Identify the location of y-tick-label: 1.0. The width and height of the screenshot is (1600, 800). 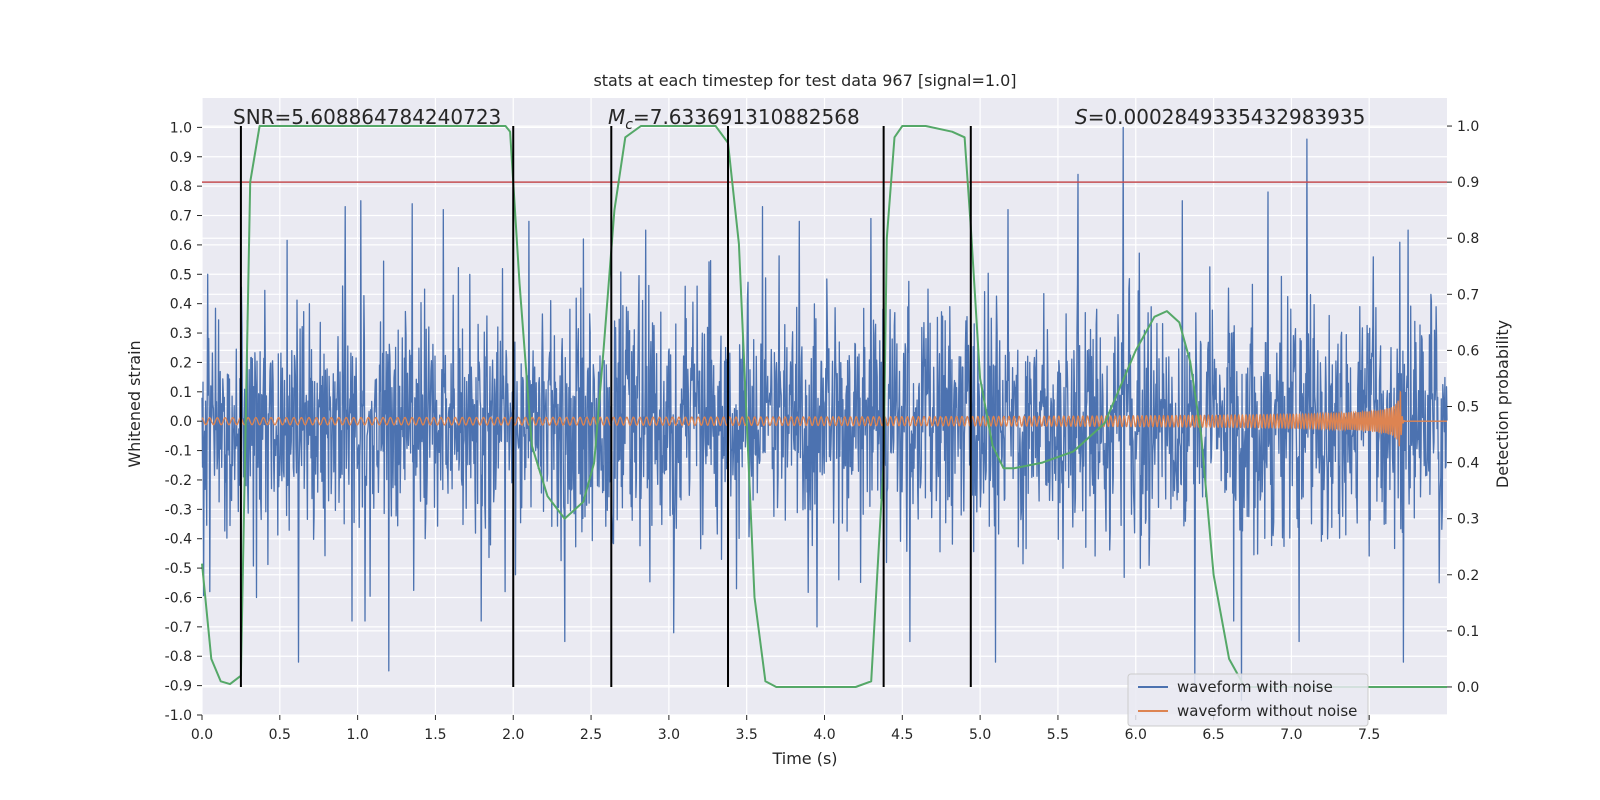
(181, 128).